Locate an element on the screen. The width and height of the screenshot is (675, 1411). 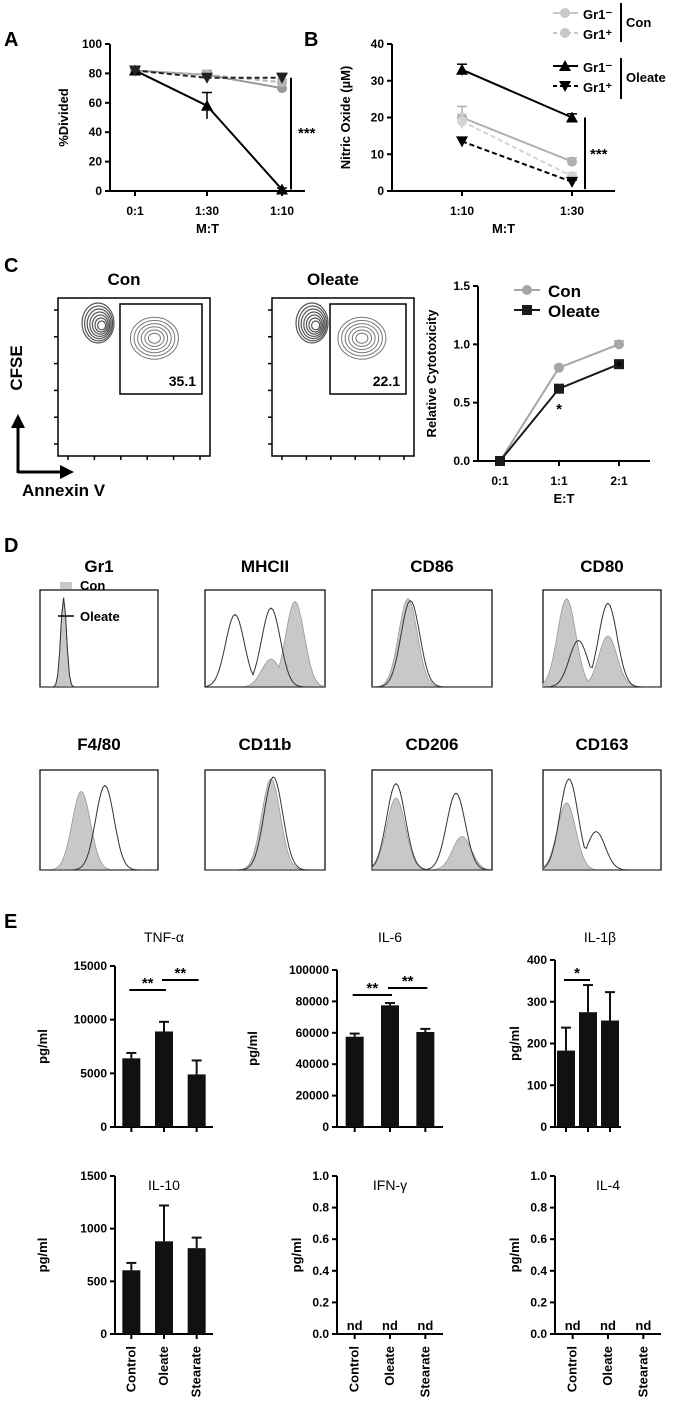
y-tick-label: 100 is located at coordinates (92, 44).